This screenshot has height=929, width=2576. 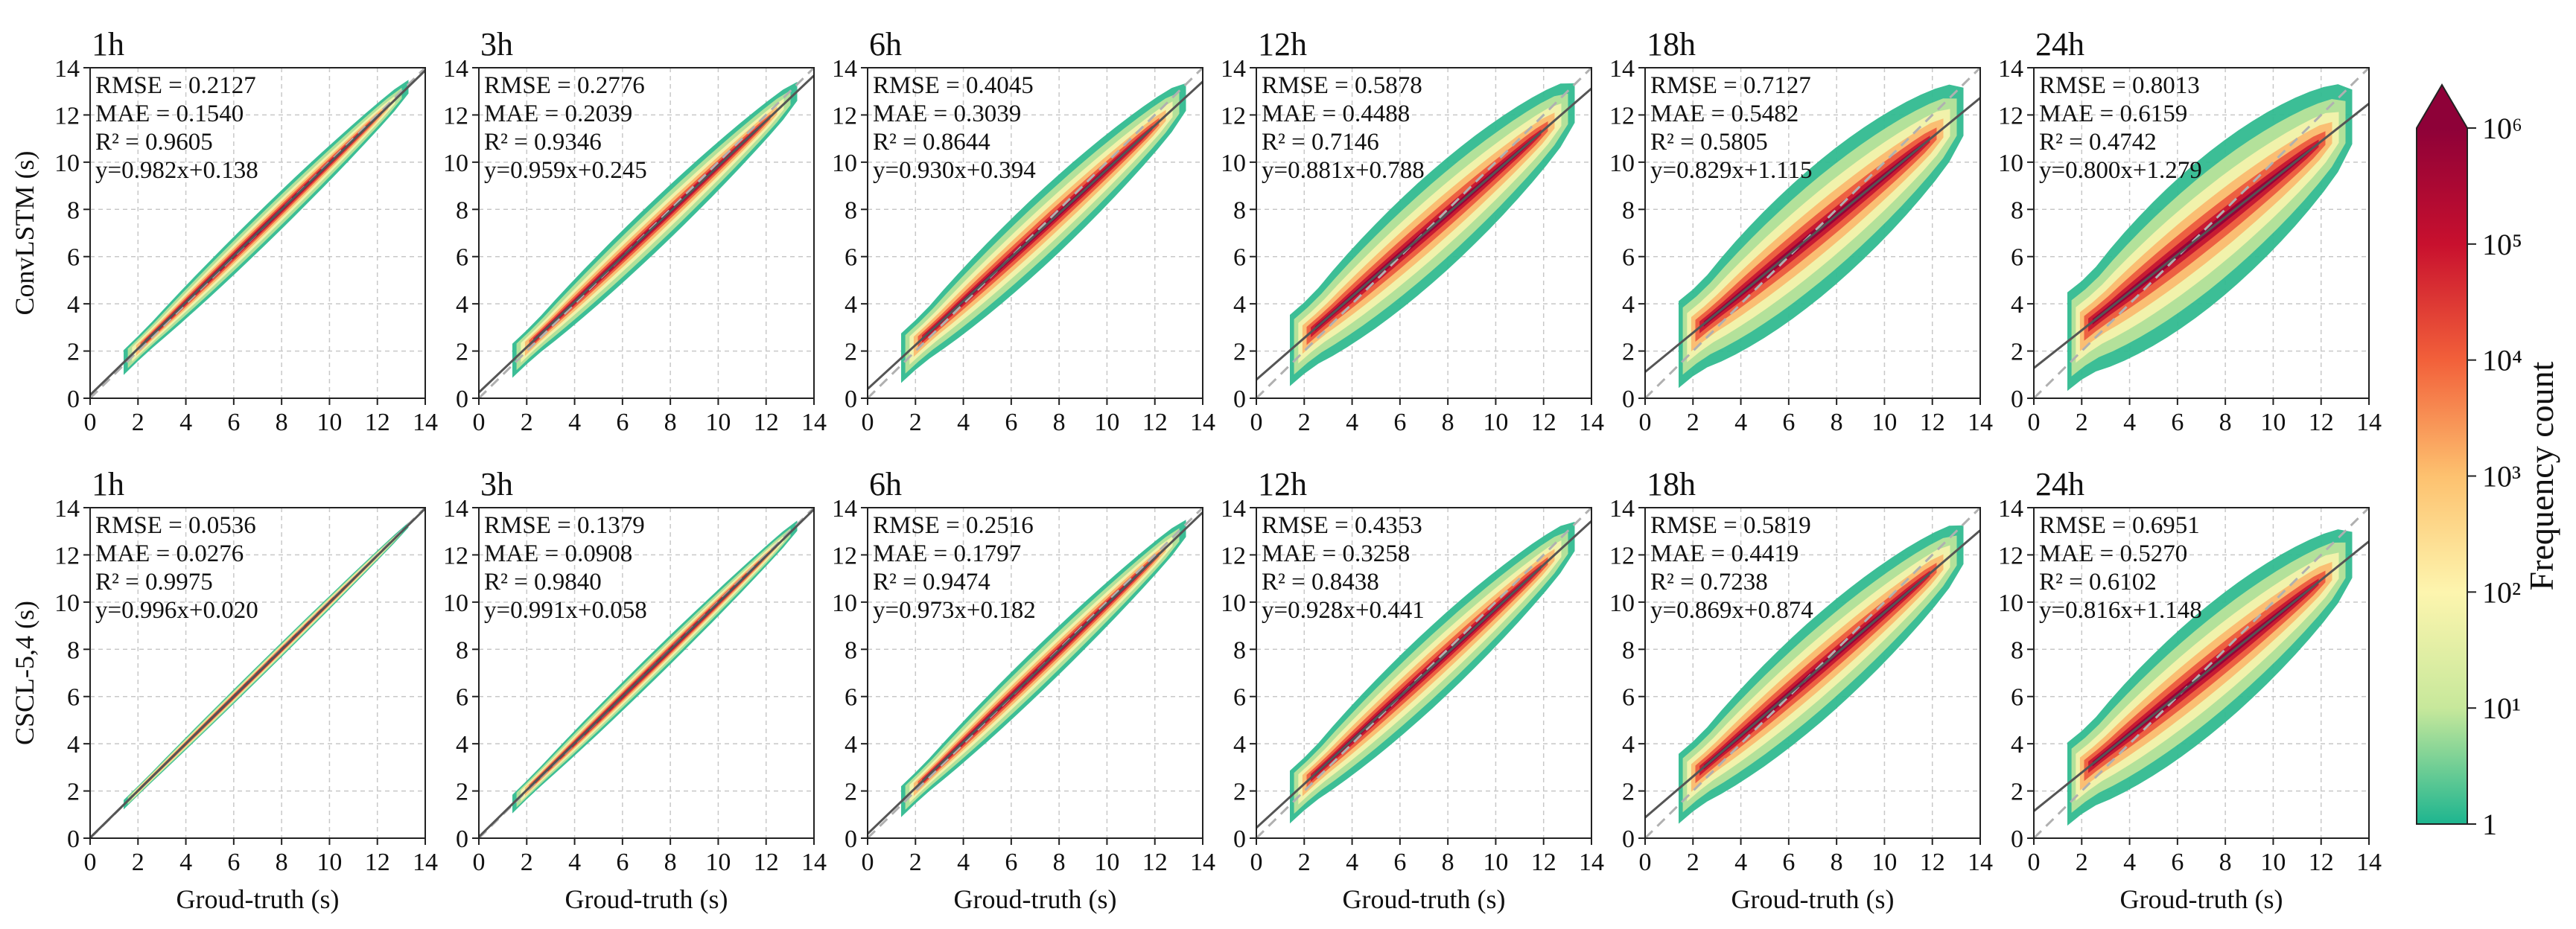 What do you see at coordinates (954, 170) in the screenshot?
I see `stat-line: y=0.930x+0.394` at bounding box center [954, 170].